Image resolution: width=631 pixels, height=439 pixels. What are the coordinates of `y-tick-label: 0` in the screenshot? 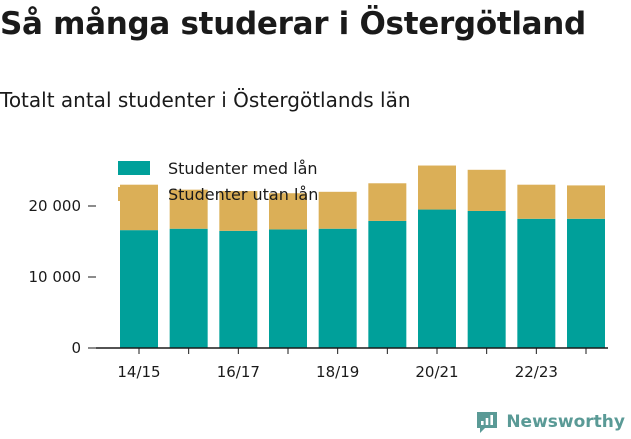 It's located at (76, 348).